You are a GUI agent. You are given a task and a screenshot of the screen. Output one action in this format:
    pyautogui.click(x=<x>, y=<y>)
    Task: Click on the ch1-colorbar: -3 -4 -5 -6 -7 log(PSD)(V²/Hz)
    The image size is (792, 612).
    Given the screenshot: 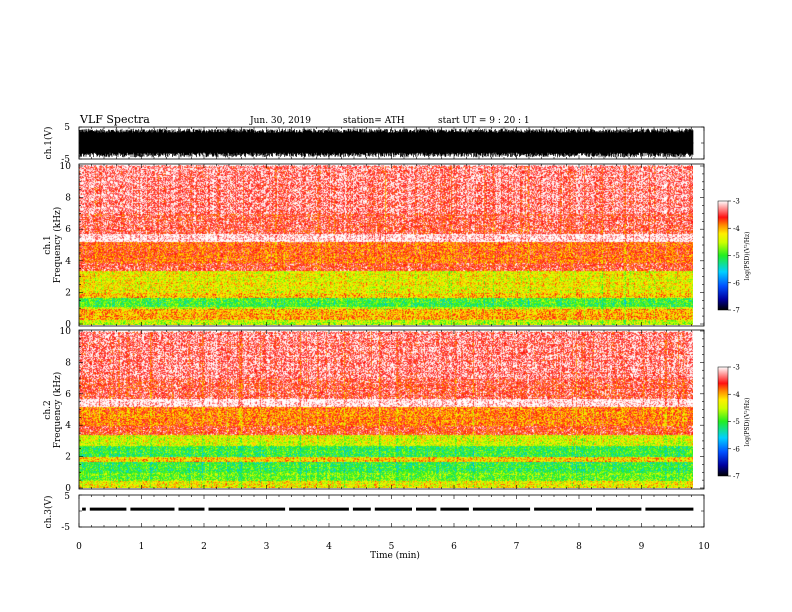 What is the action you would take?
    pyautogui.click(x=734, y=256)
    